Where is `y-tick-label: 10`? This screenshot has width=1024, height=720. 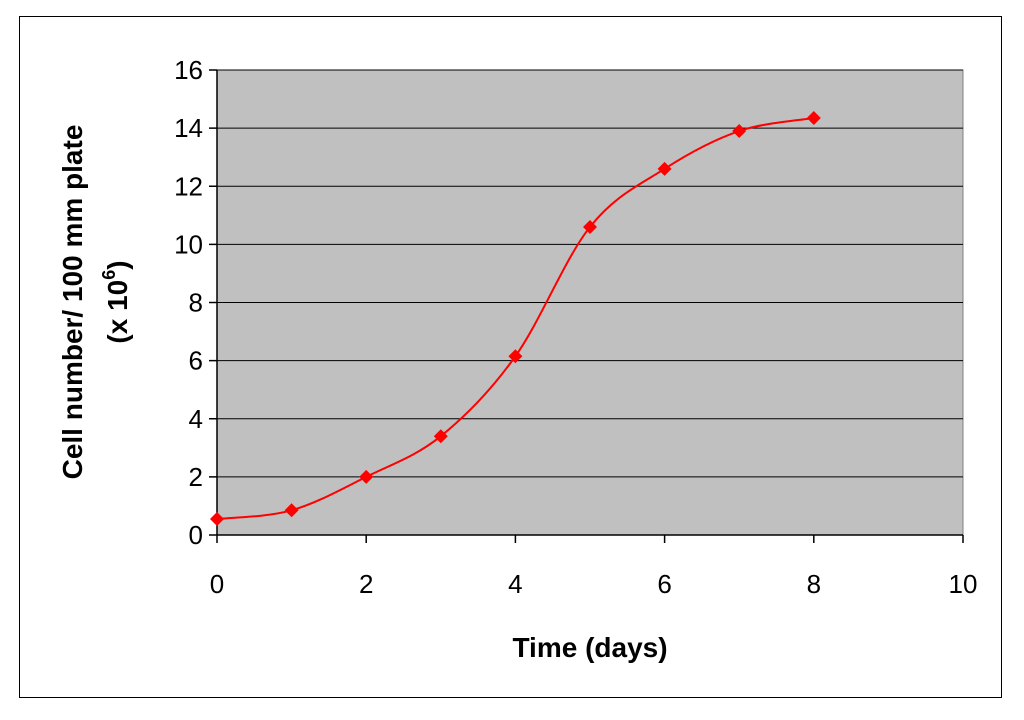 y-tick-label: 10 is located at coordinates (188, 244).